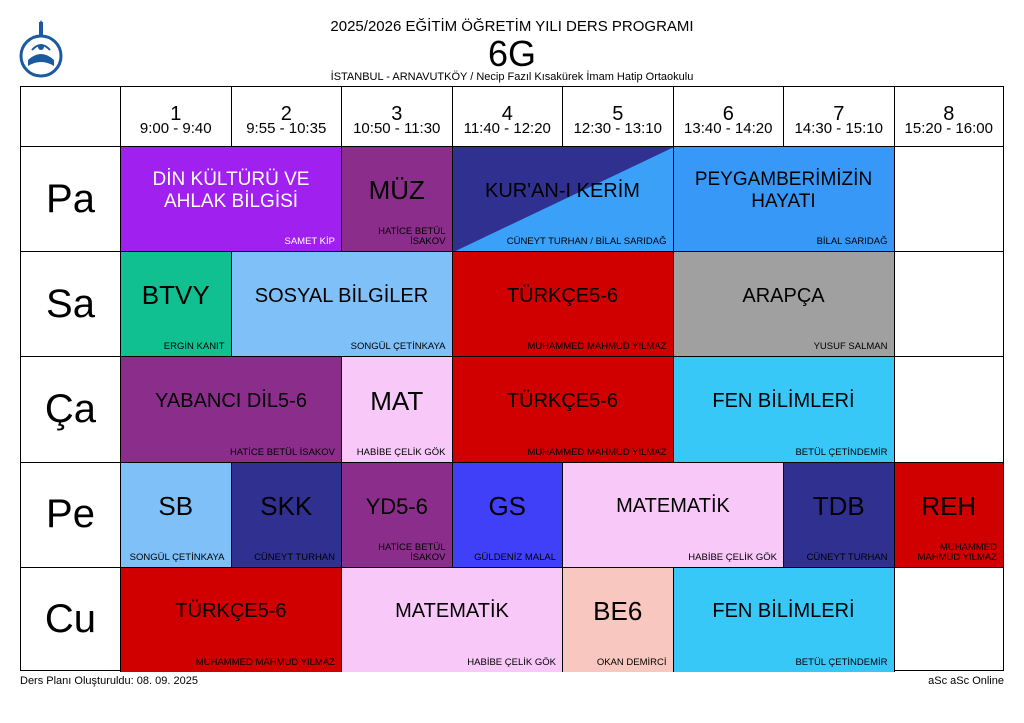  What do you see at coordinates (507, 505) in the screenshot?
I see `lesson-name: GS` at bounding box center [507, 505].